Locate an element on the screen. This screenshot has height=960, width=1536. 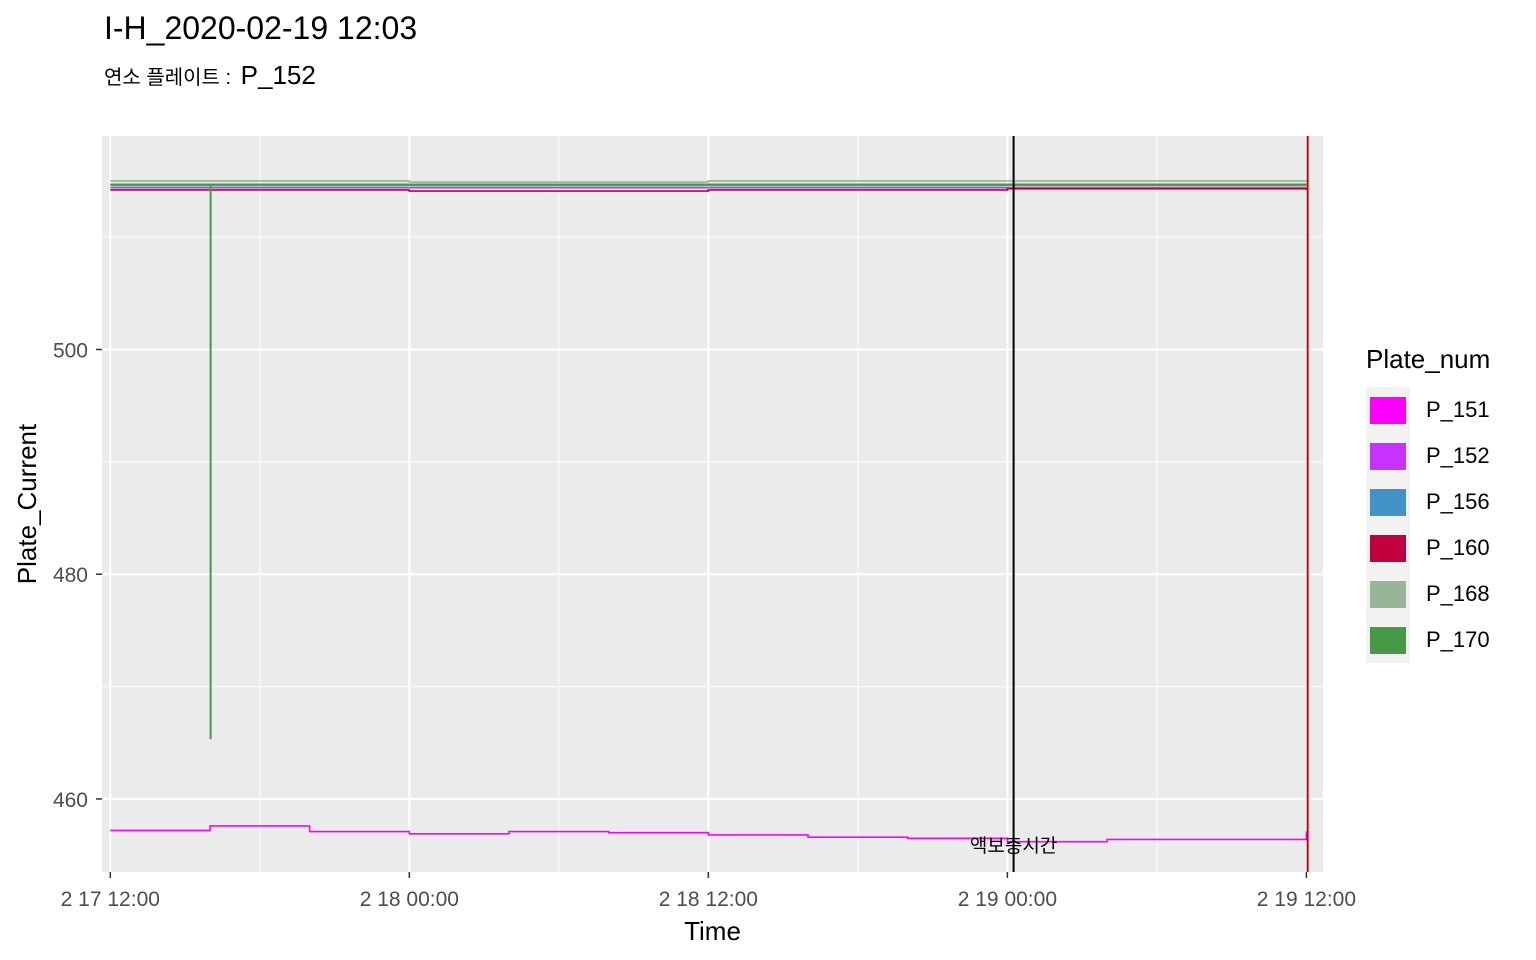
subtitle-value: P_152 is located at coordinates (278, 75).